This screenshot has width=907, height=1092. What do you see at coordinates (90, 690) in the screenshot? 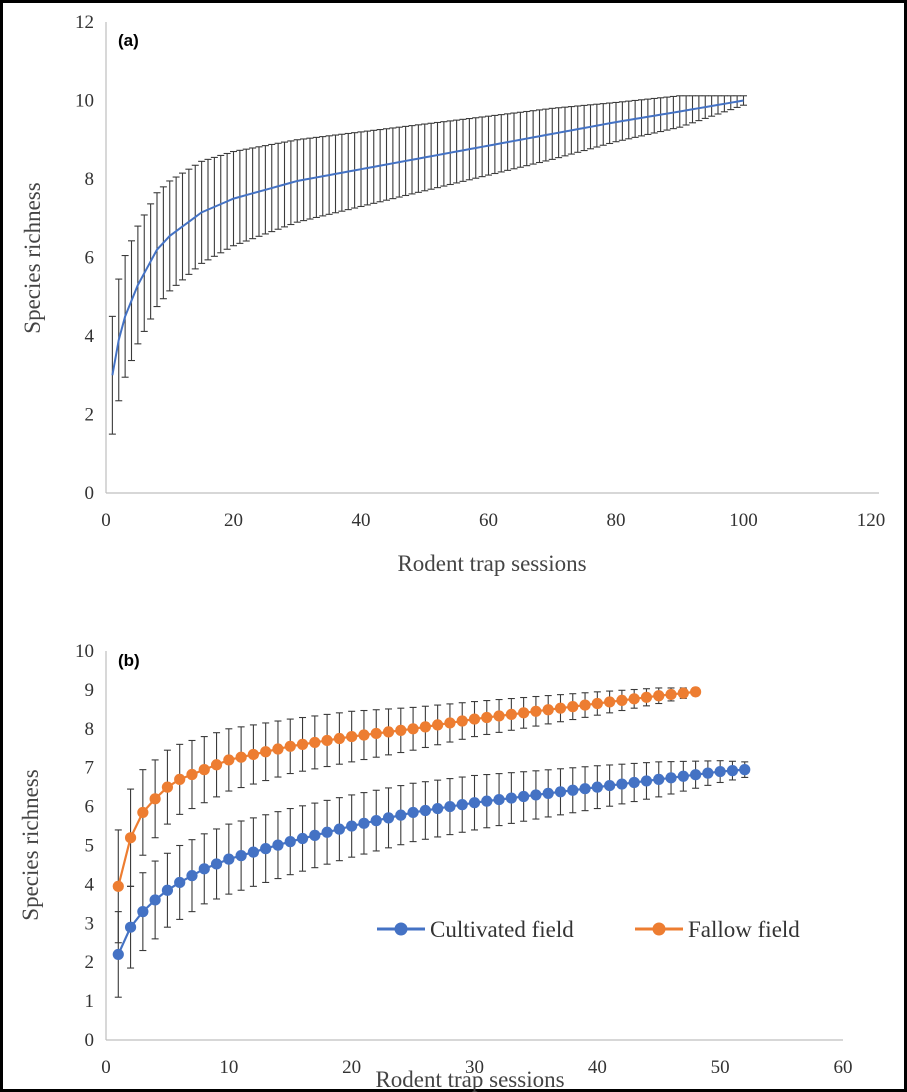
I see `y-tick-label: 9` at bounding box center [90, 690].